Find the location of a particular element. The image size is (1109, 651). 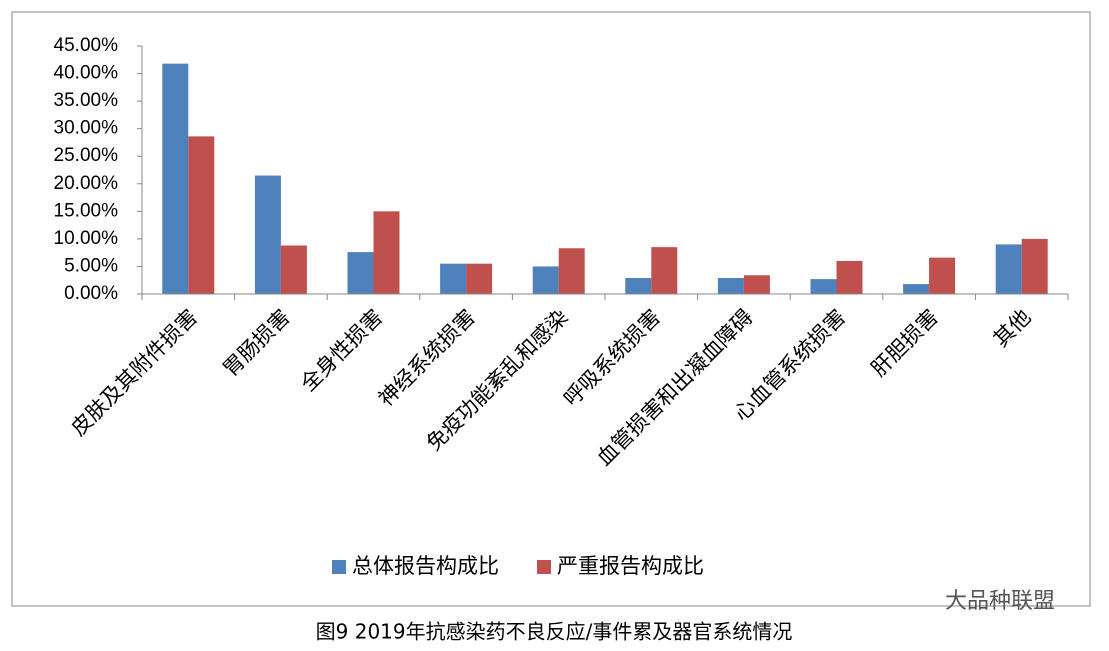

y-tick-label: 30.00% is located at coordinates (86, 128).